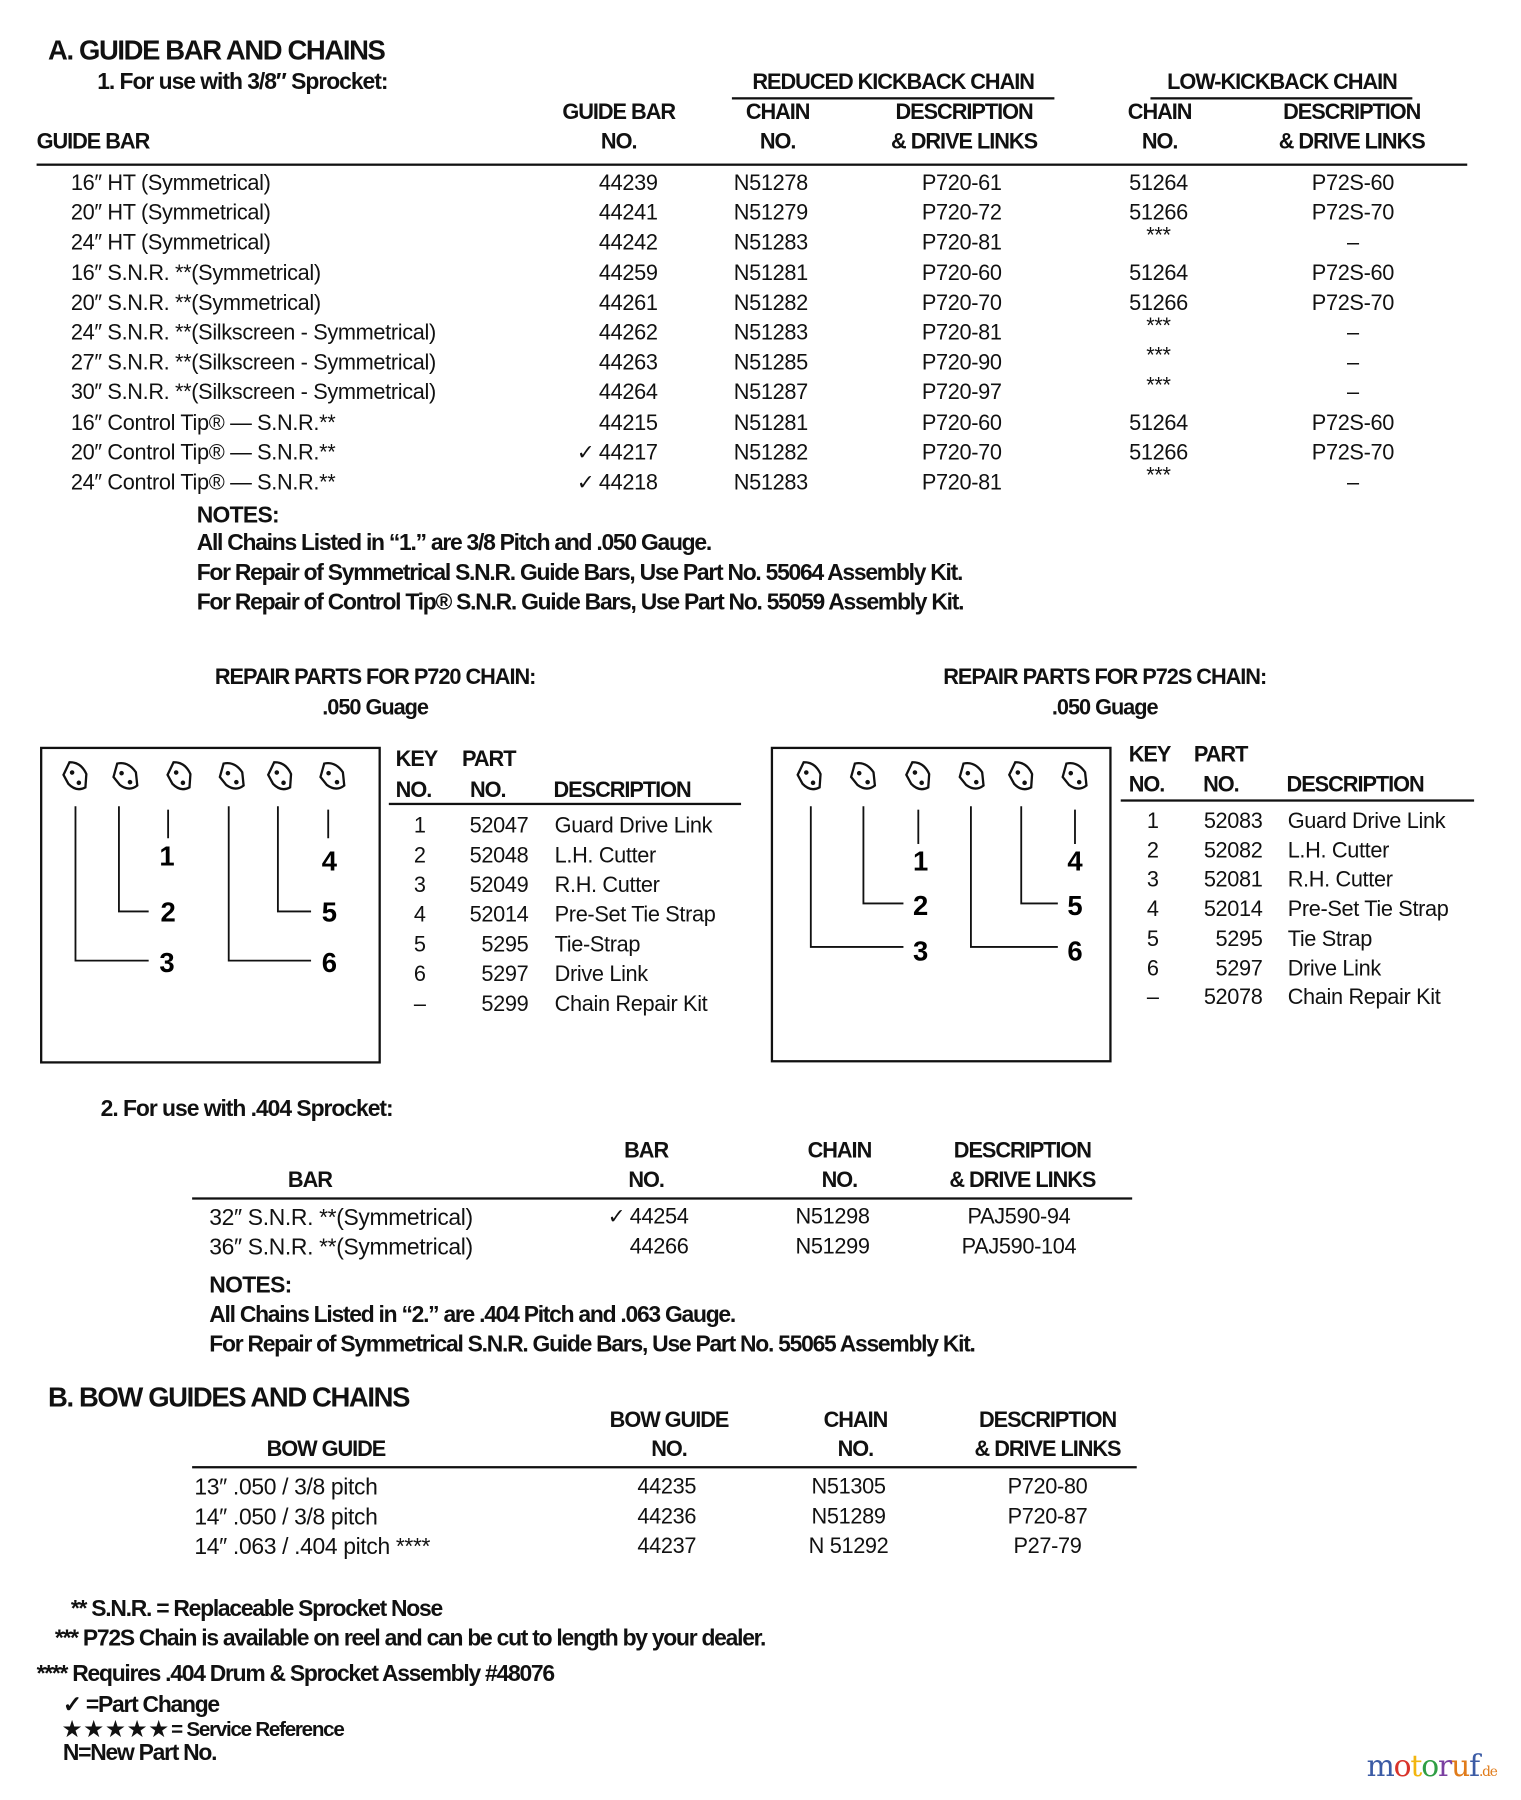  What do you see at coordinates (659, 1247) in the screenshot?
I see `bar-no: 44266` at bounding box center [659, 1247].